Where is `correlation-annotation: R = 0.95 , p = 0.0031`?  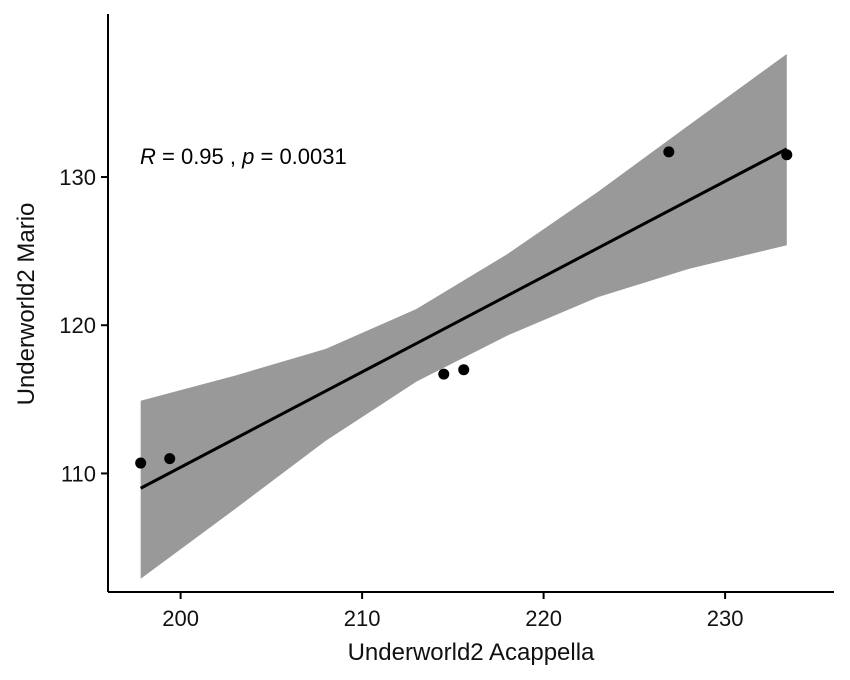
correlation-annotation: R = 0.95 , p = 0.0031 is located at coordinates (243, 156).